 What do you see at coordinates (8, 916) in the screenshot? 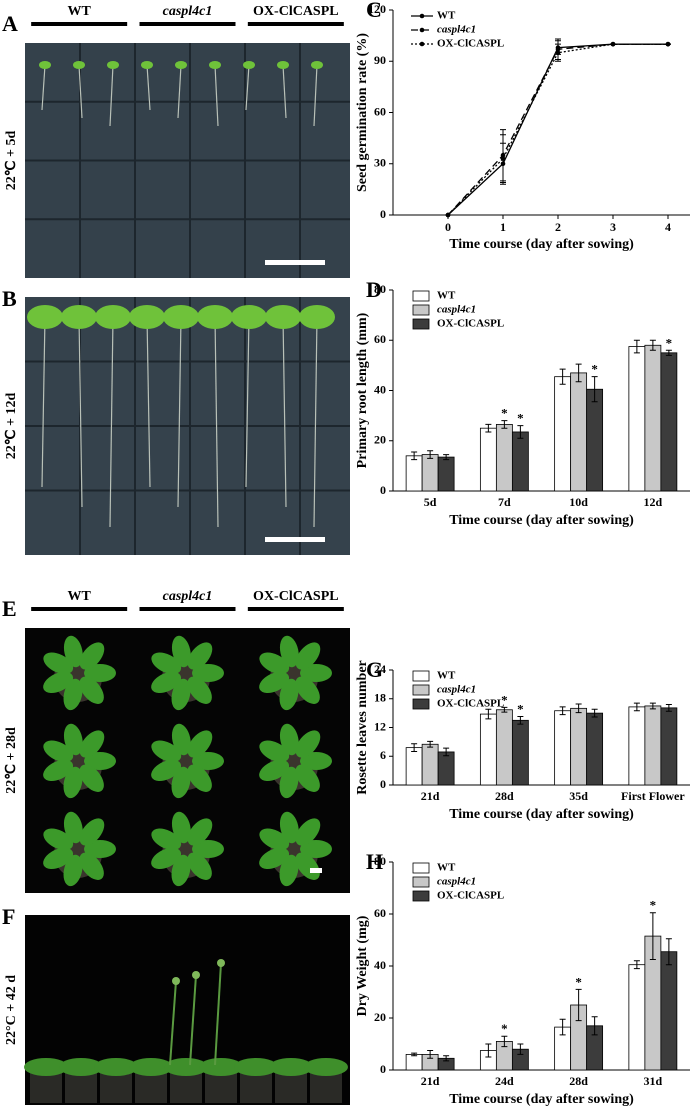
I see `panel-letter: F` at bounding box center [8, 916].